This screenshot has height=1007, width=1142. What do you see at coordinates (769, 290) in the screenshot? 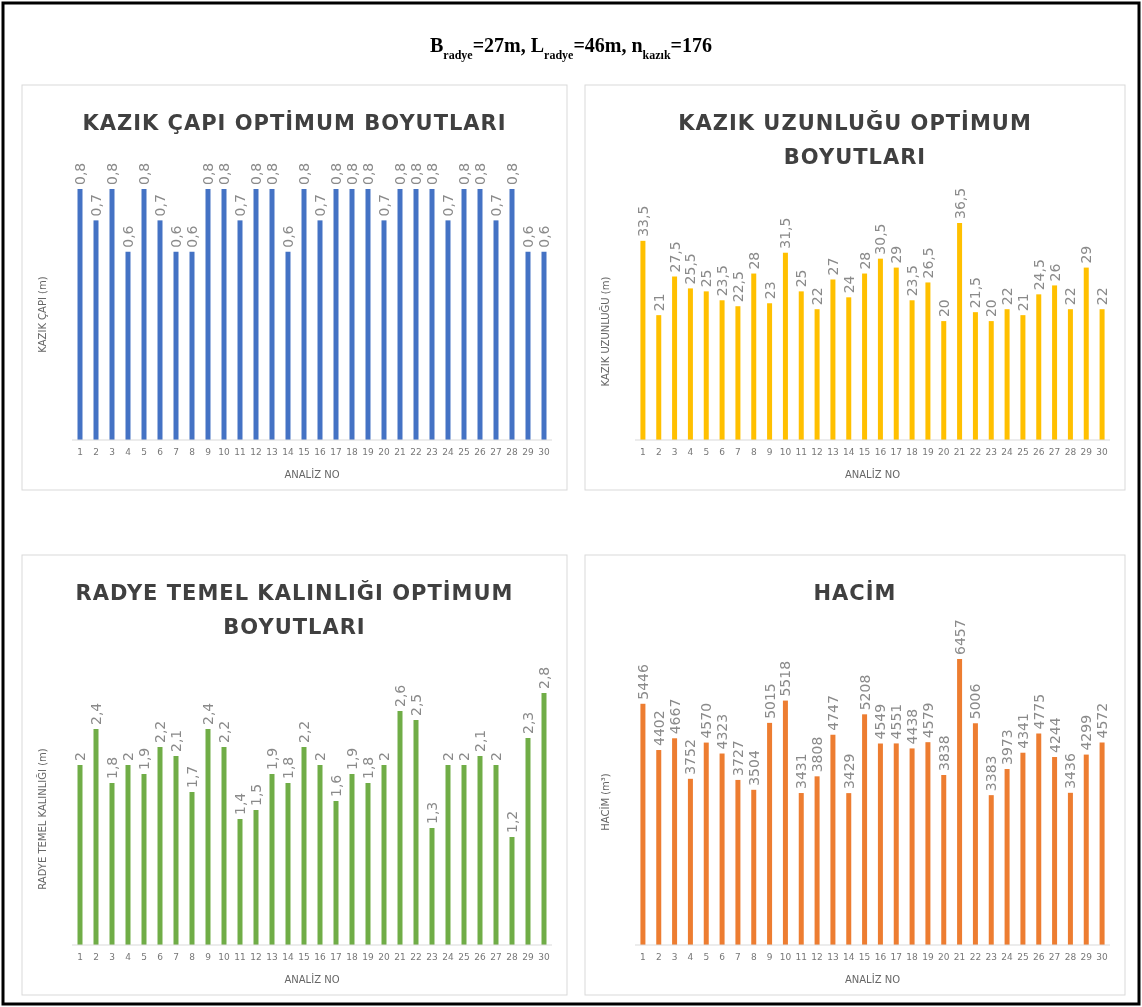
I see `data-label: 23` at bounding box center [769, 290].